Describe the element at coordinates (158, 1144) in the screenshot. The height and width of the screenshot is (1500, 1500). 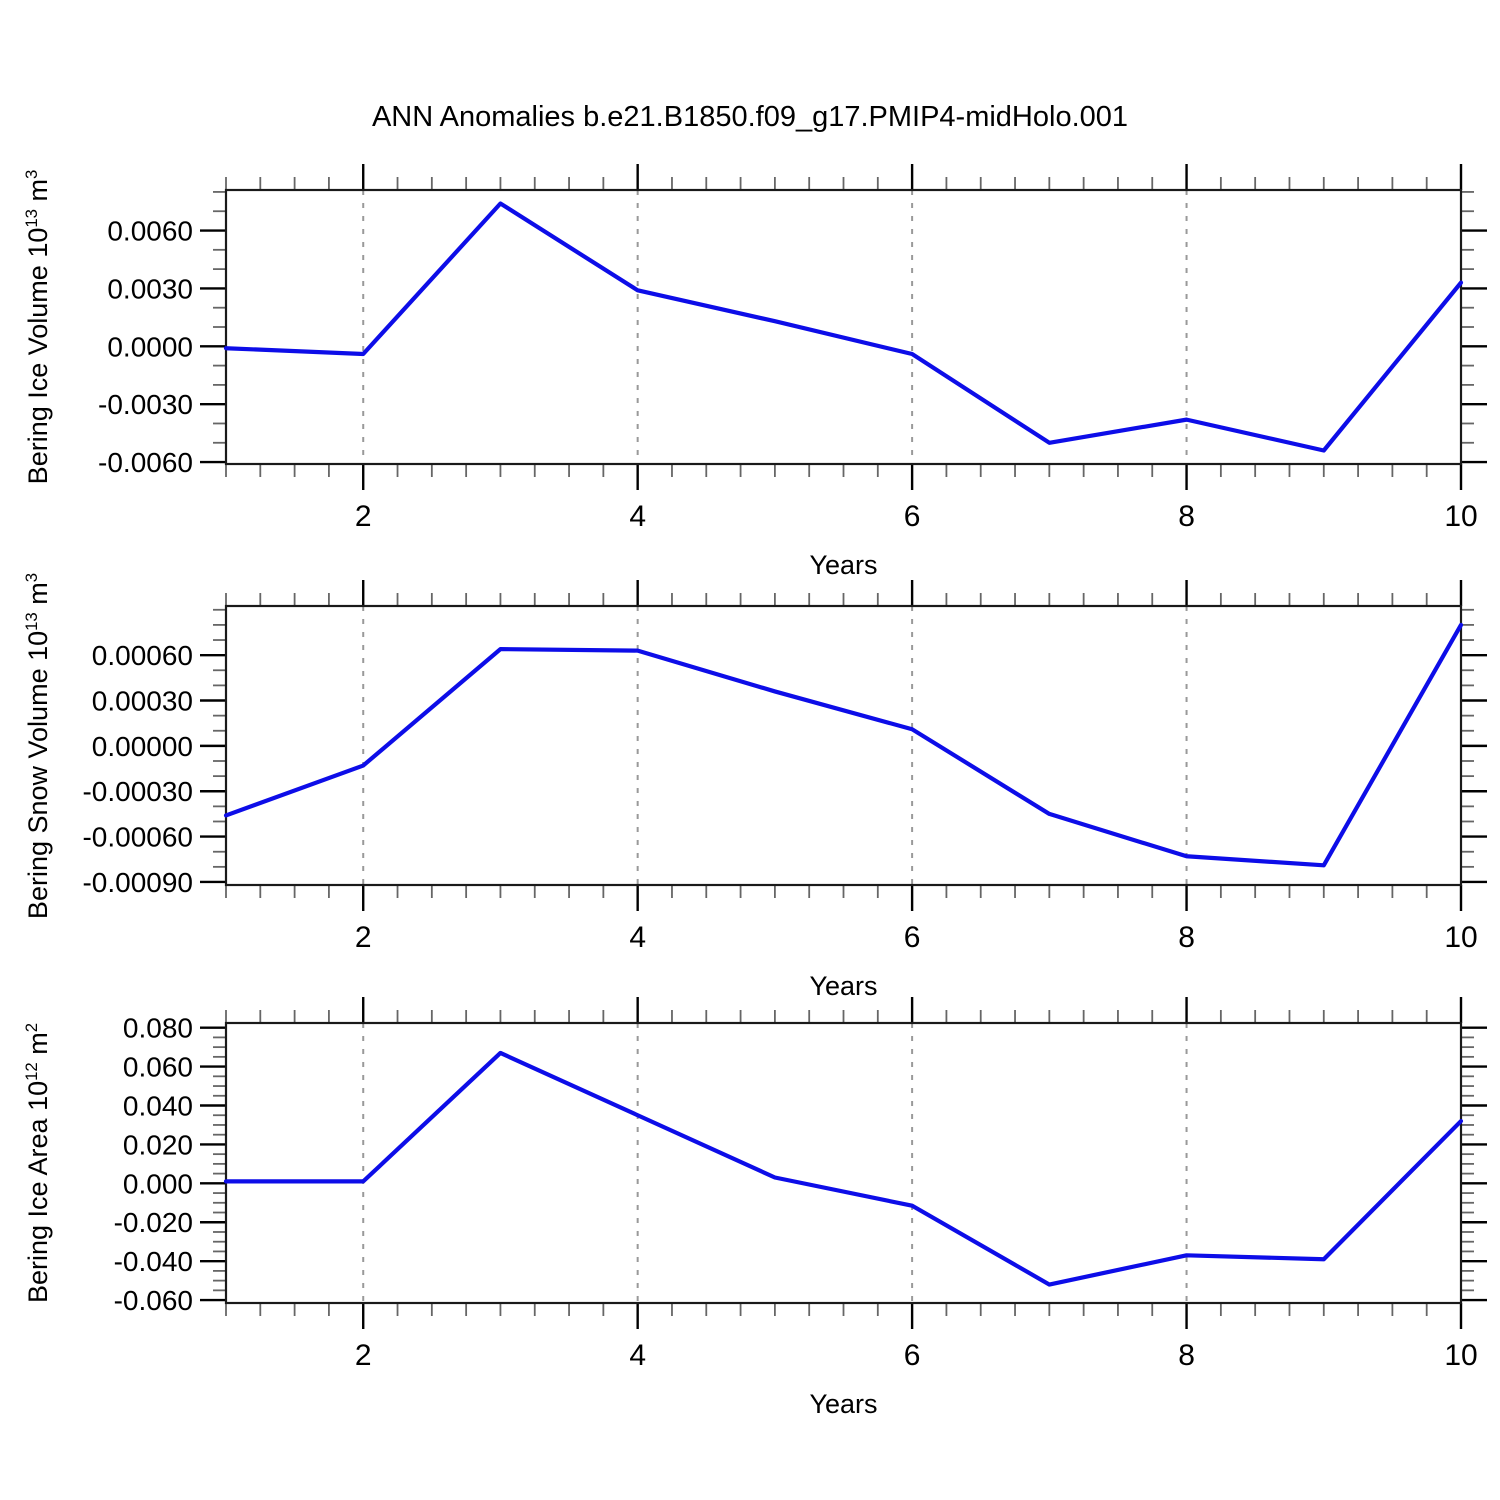
I see `y-tick-label: 0.020` at that location.